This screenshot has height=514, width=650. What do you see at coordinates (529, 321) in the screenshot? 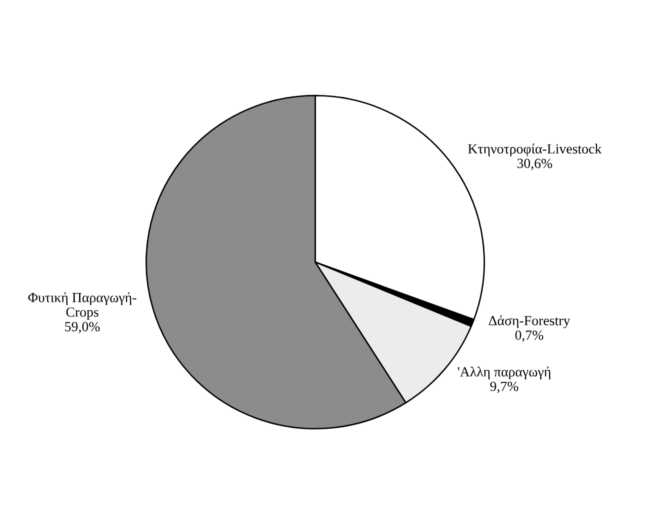
I see `slice-label: Δάση-Forestry` at bounding box center [529, 321].